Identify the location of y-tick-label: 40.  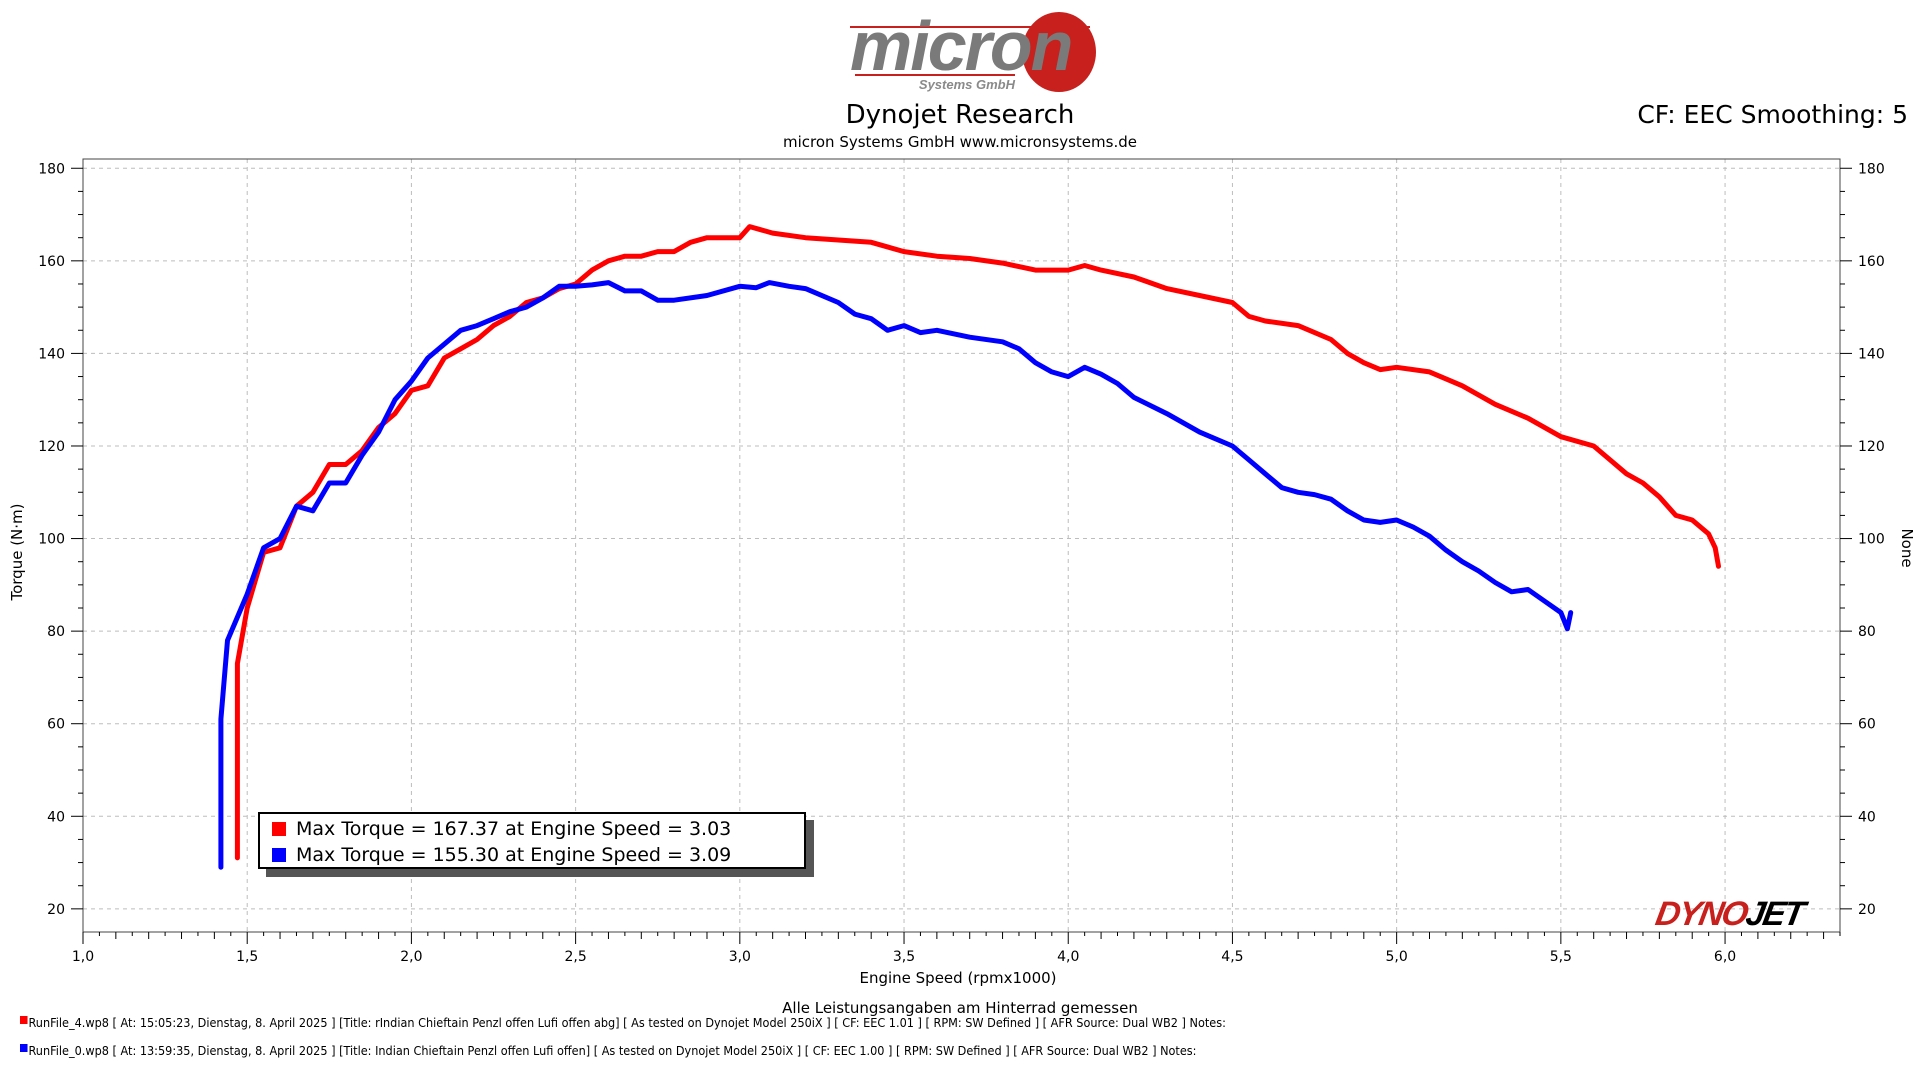
(56, 817).